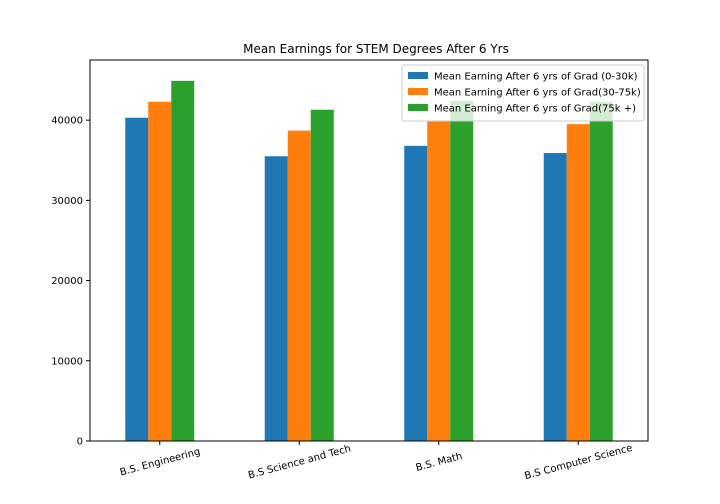 The height and width of the screenshot is (504, 720). Describe the element at coordinates (299, 462) in the screenshot. I see `x-tick-label: B.S Science and Tech` at that location.